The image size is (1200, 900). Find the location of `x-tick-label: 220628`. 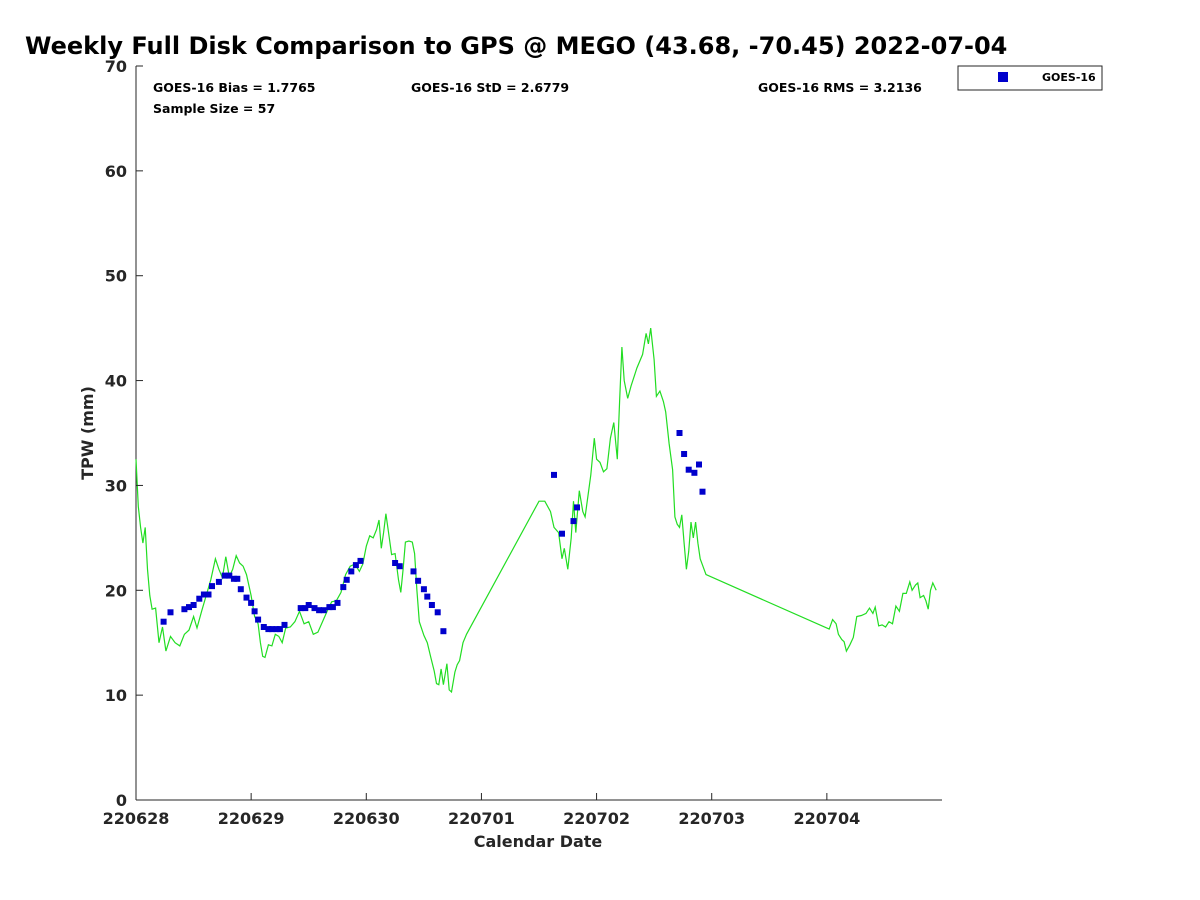

x-tick-label: 220628 is located at coordinates (136, 818).